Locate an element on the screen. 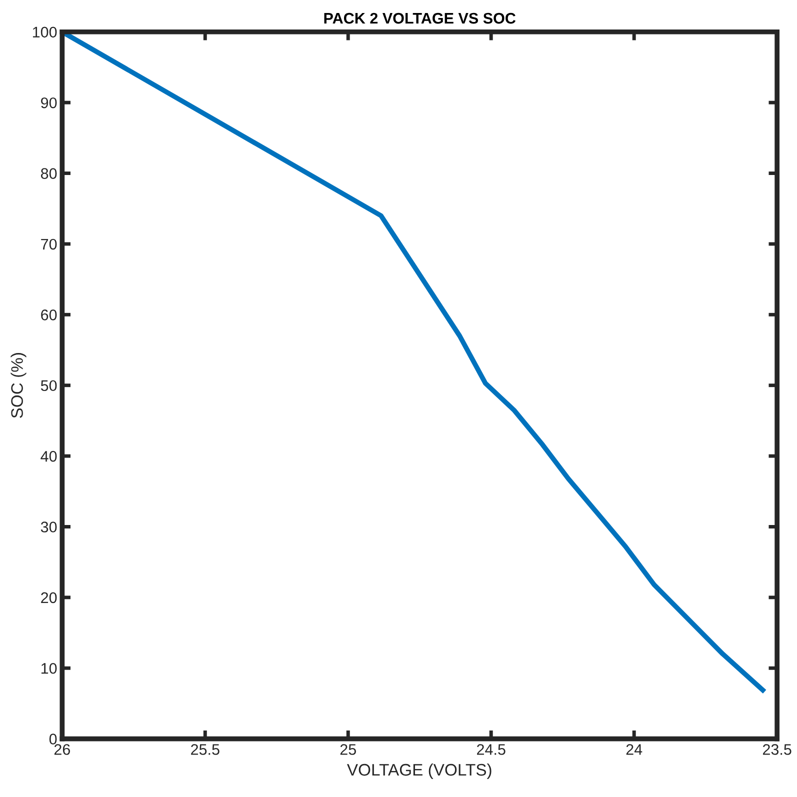 Image resolution: width=797 pixels, height=797 pixels. chart-title: PACK 2 VOLTAGE VS SOC is located at coordinates (420, 18).